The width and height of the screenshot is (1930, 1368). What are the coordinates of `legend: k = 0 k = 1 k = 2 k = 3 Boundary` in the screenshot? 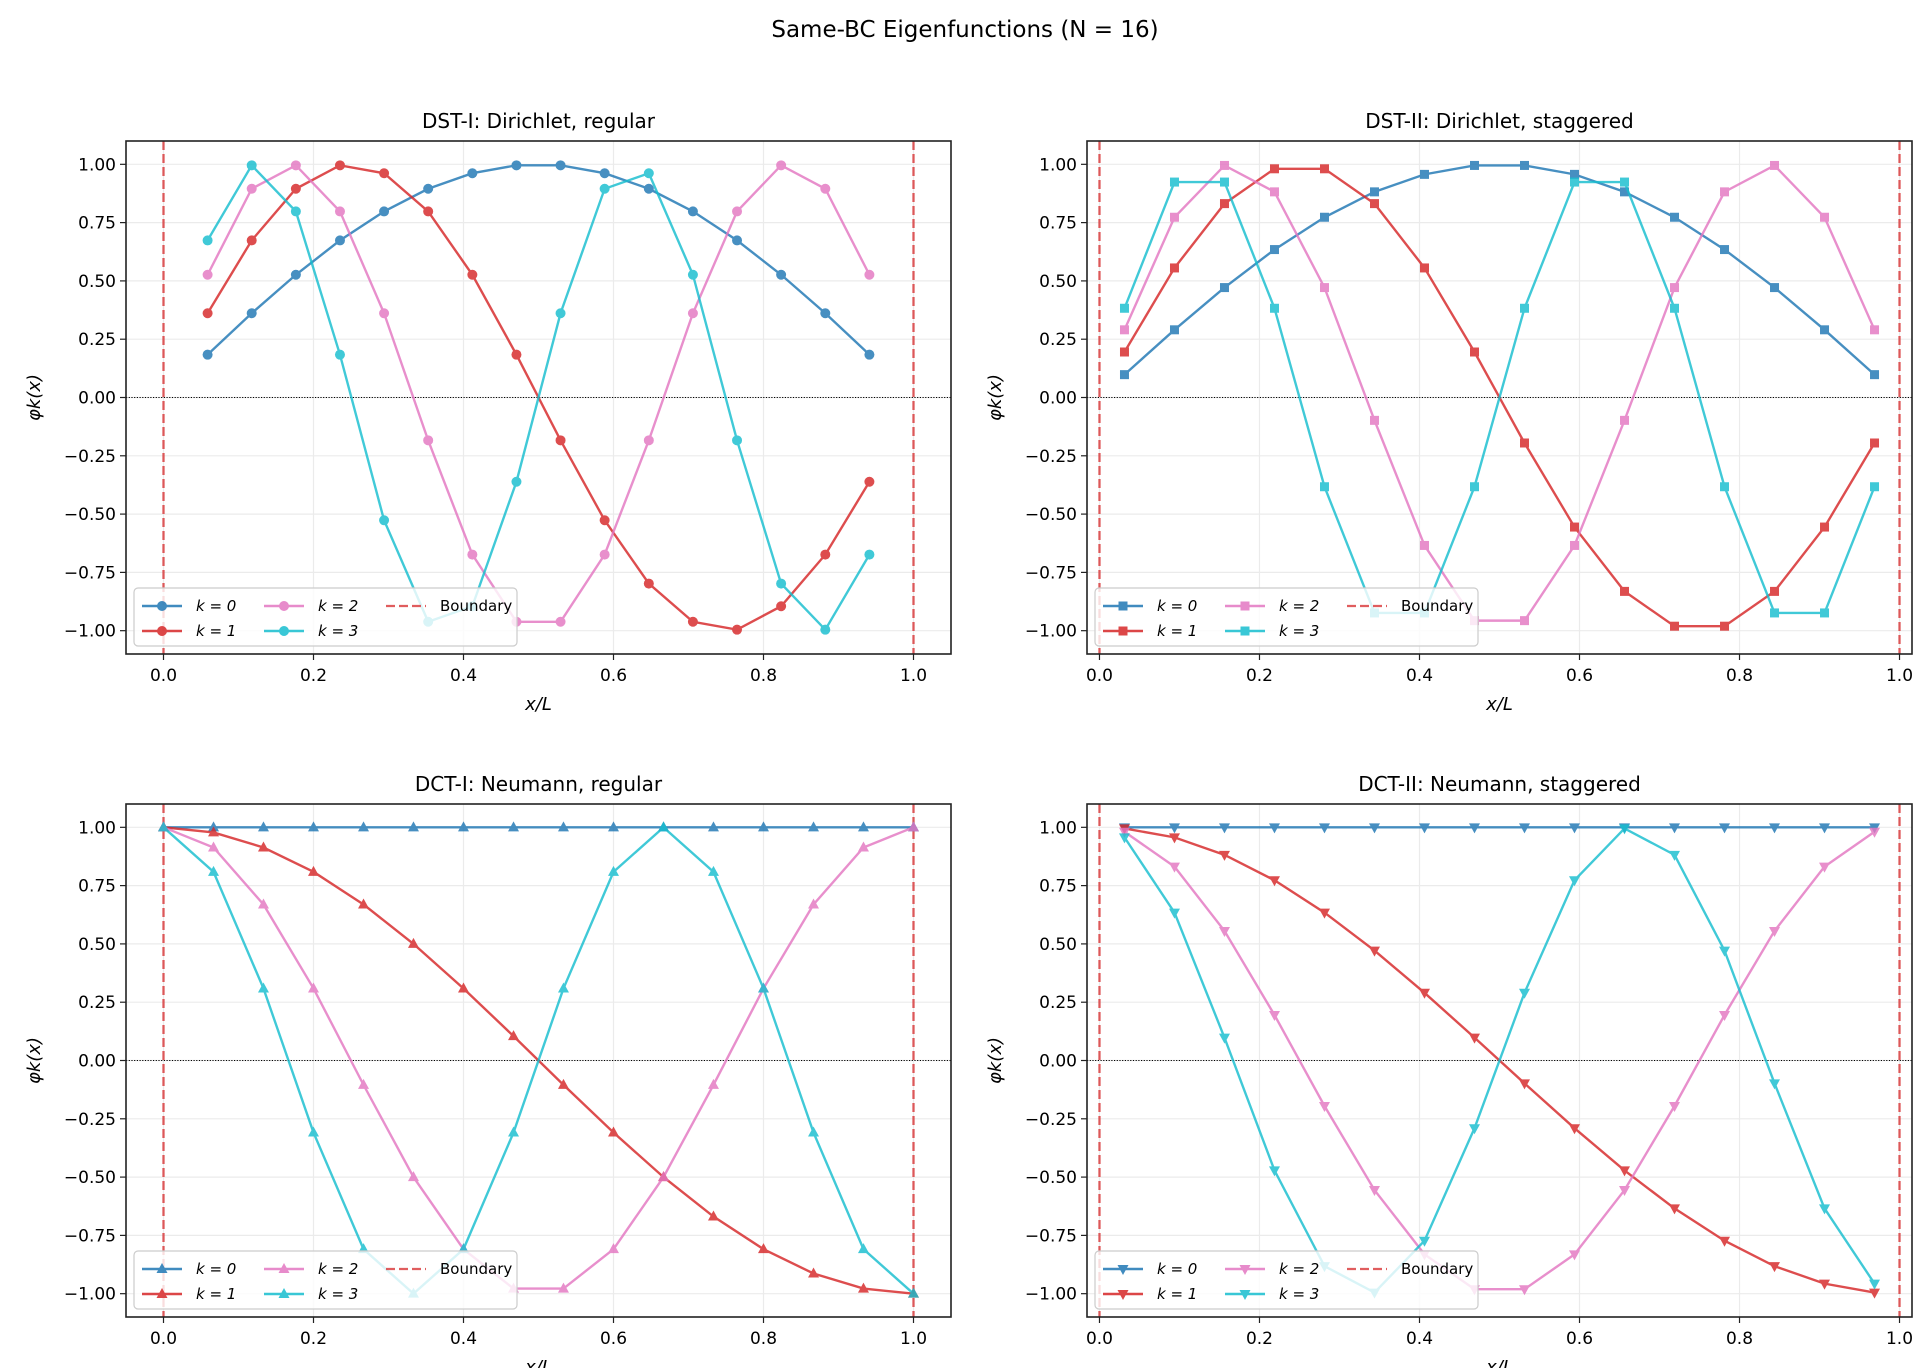 It's located at (1286, 1280).